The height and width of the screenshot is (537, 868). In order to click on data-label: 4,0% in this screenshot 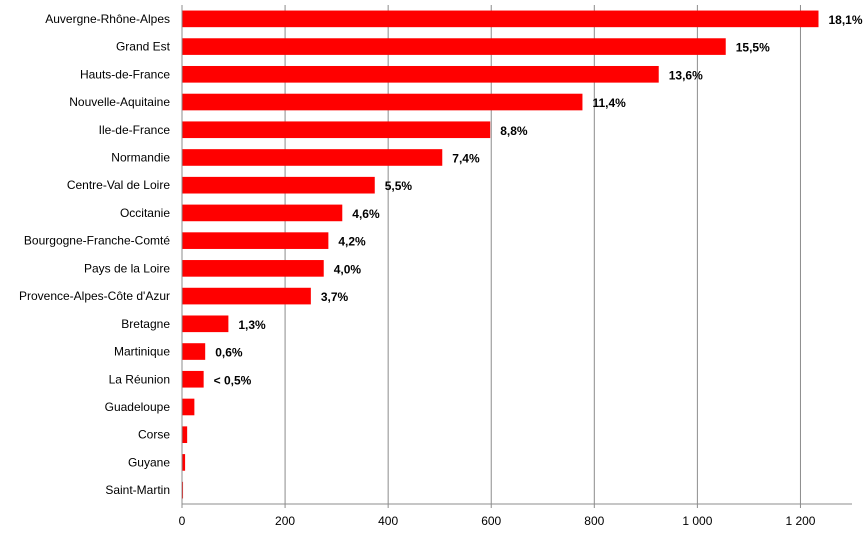, I will do `click(348, 269)`.